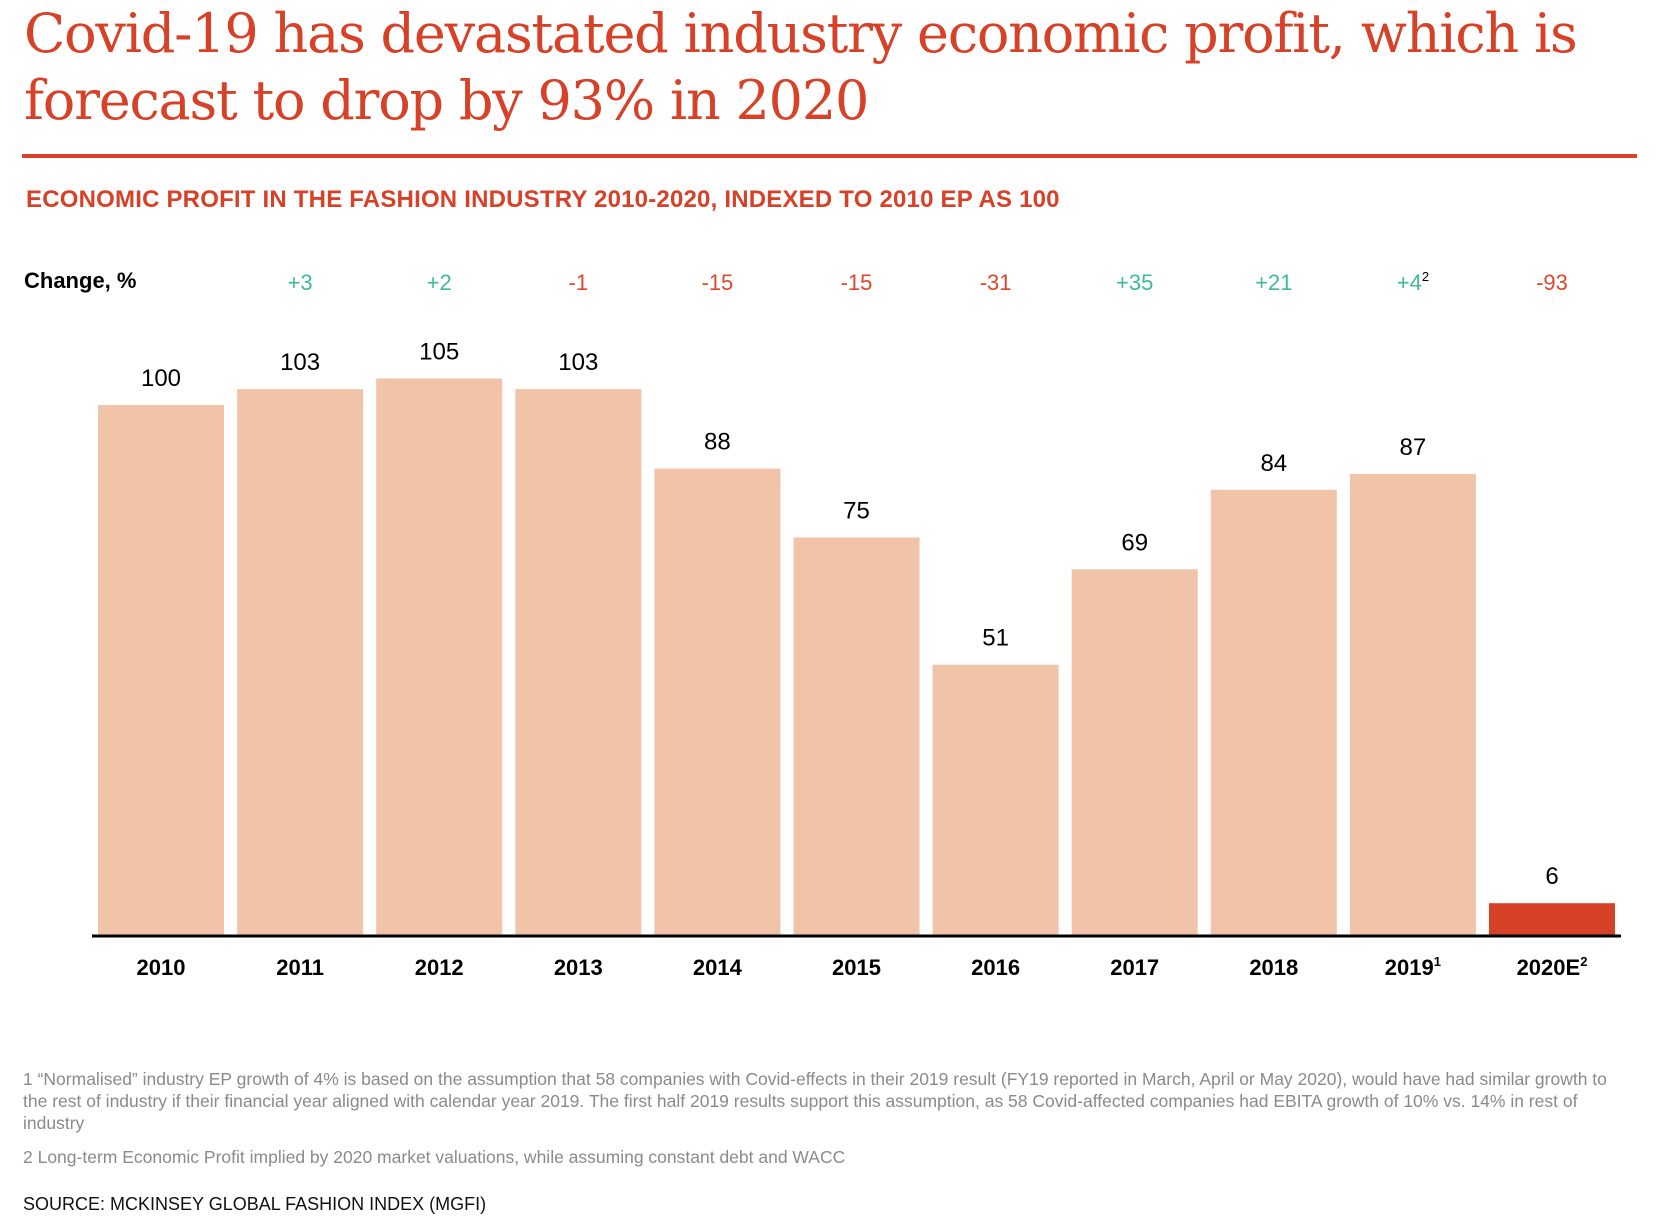 The width and height of the screenshot is (1674, 1220). Describe the element at coordinates (856, 511) in the screenshot. I see `value-label-2015: 75` at that location.